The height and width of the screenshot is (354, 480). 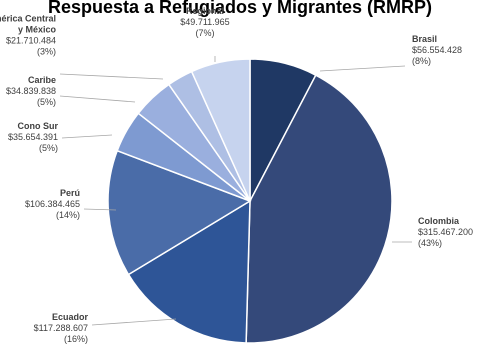 I want to click on slice-value-label: $35.654.391, so click(x=33, y=137).